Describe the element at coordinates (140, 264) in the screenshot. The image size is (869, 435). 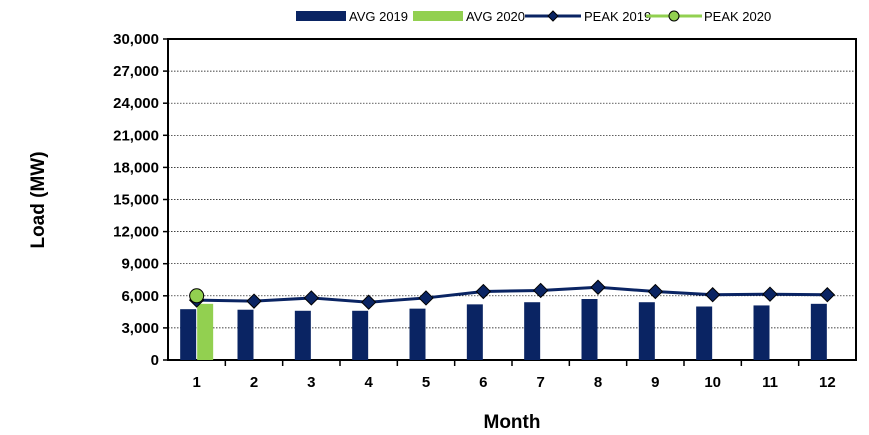
I see `y-tick-label: 9,000` at that location.